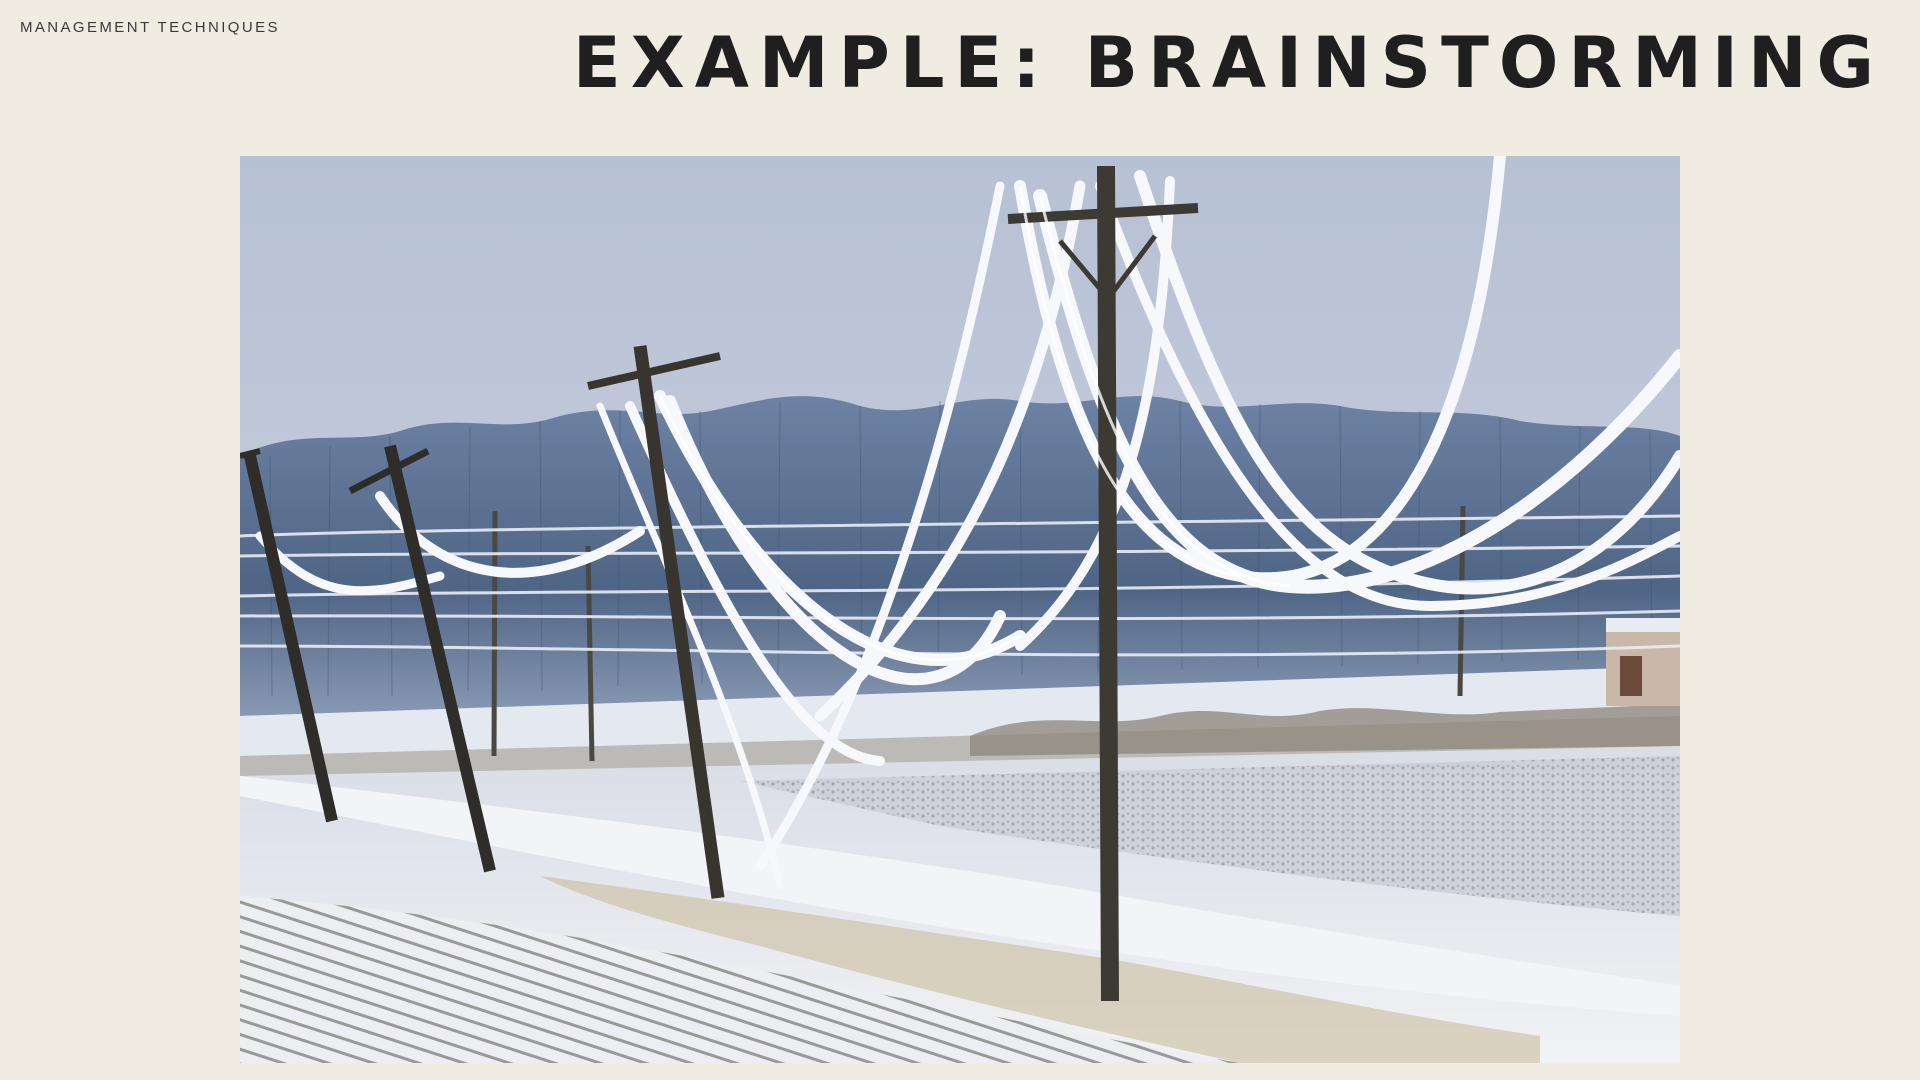 Image resolution: width=1920 pixels, height=1080 pixels. What do you see at coordinates (1643, 662) in the screenshot?
I see `farm-building` at bounding box center [1643, 662].